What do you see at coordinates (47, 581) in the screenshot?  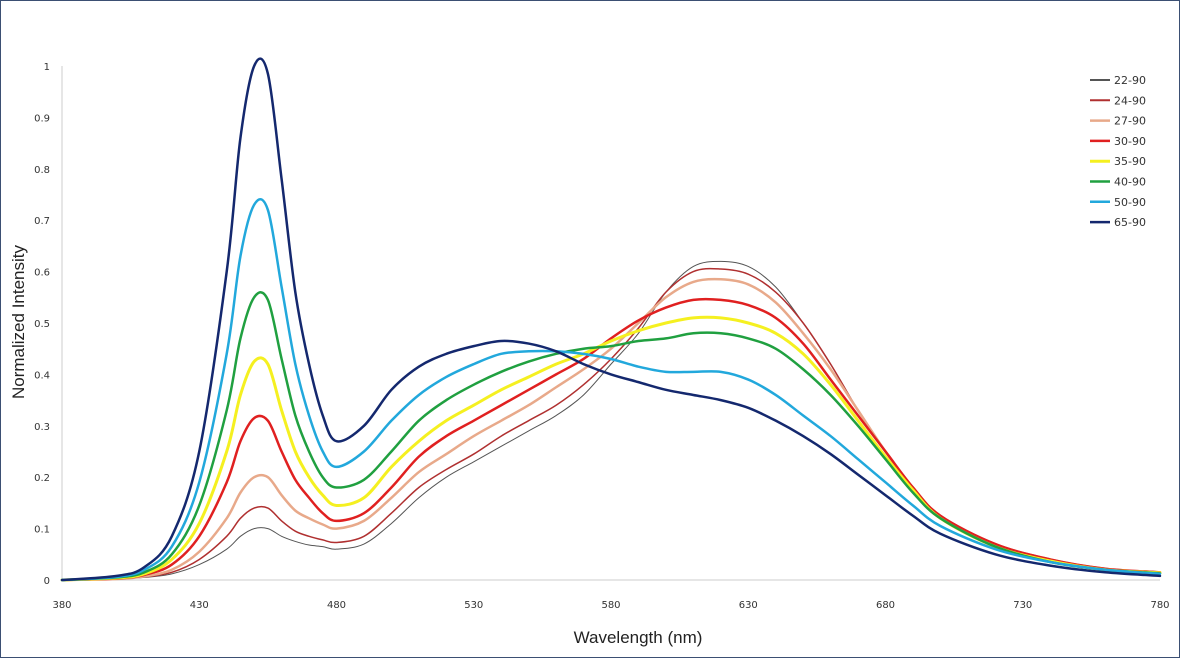 I see `y-tick-label: 0` at bounding box center [47, 581].